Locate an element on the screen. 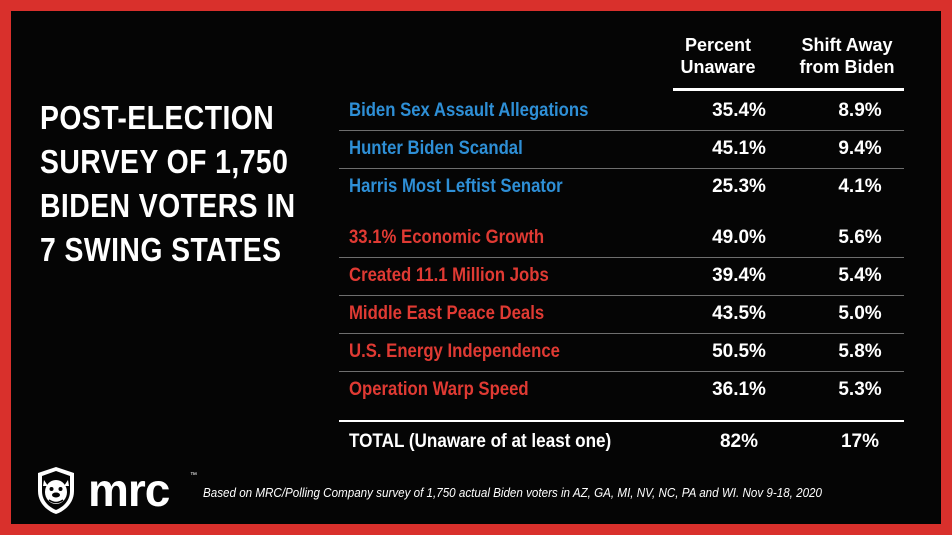  row-percent-unaware: 36.1% is located at coordinates (739, 389).